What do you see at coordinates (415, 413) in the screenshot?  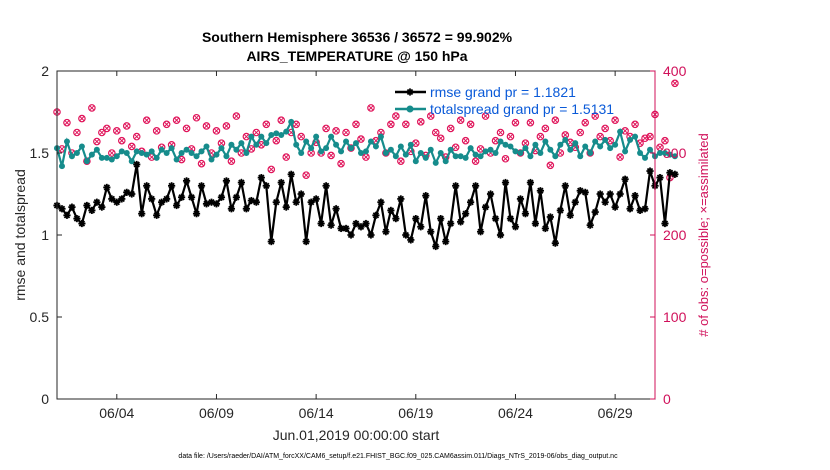 I see `x-tick-label: 06/19` at bounding box center [415, 413].